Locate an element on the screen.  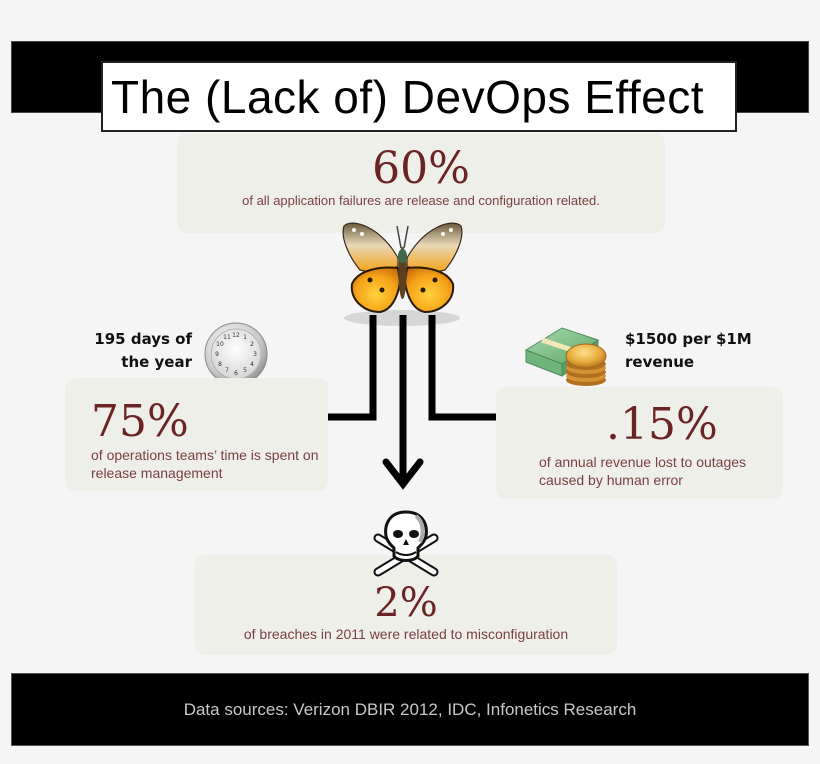
title-box: The (Lack of) DevOps Effect is located at coordinates (419, 96).